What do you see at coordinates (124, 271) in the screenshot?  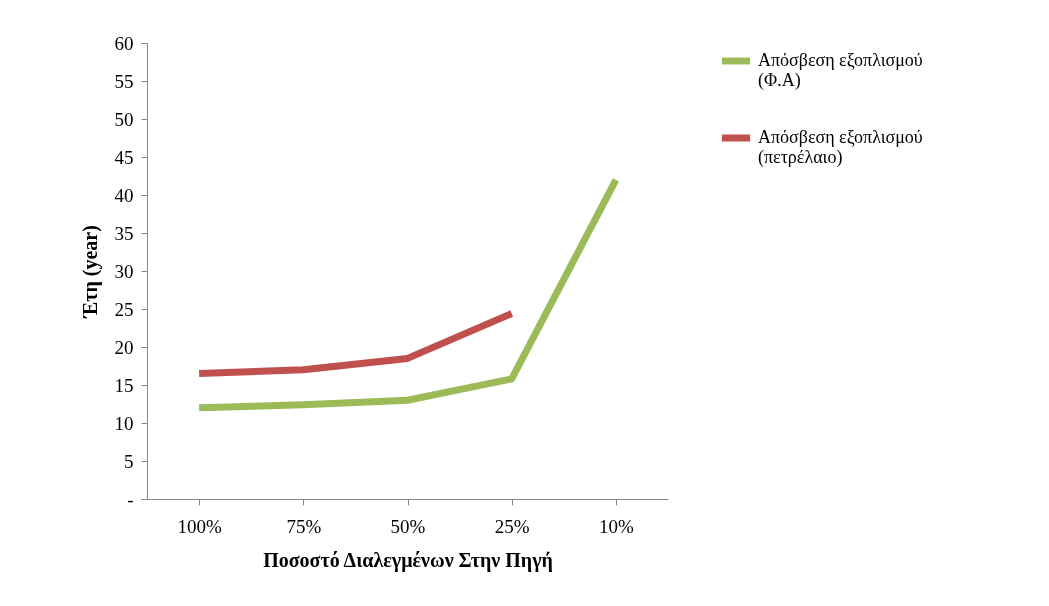 I see `y-tick-label: 30` at bounding box center [124, 271].